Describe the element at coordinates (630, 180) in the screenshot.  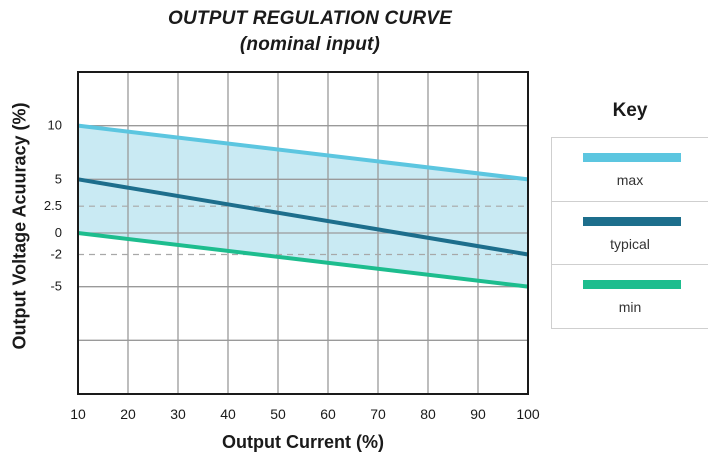
I see `legend-label-max: max` at that location.